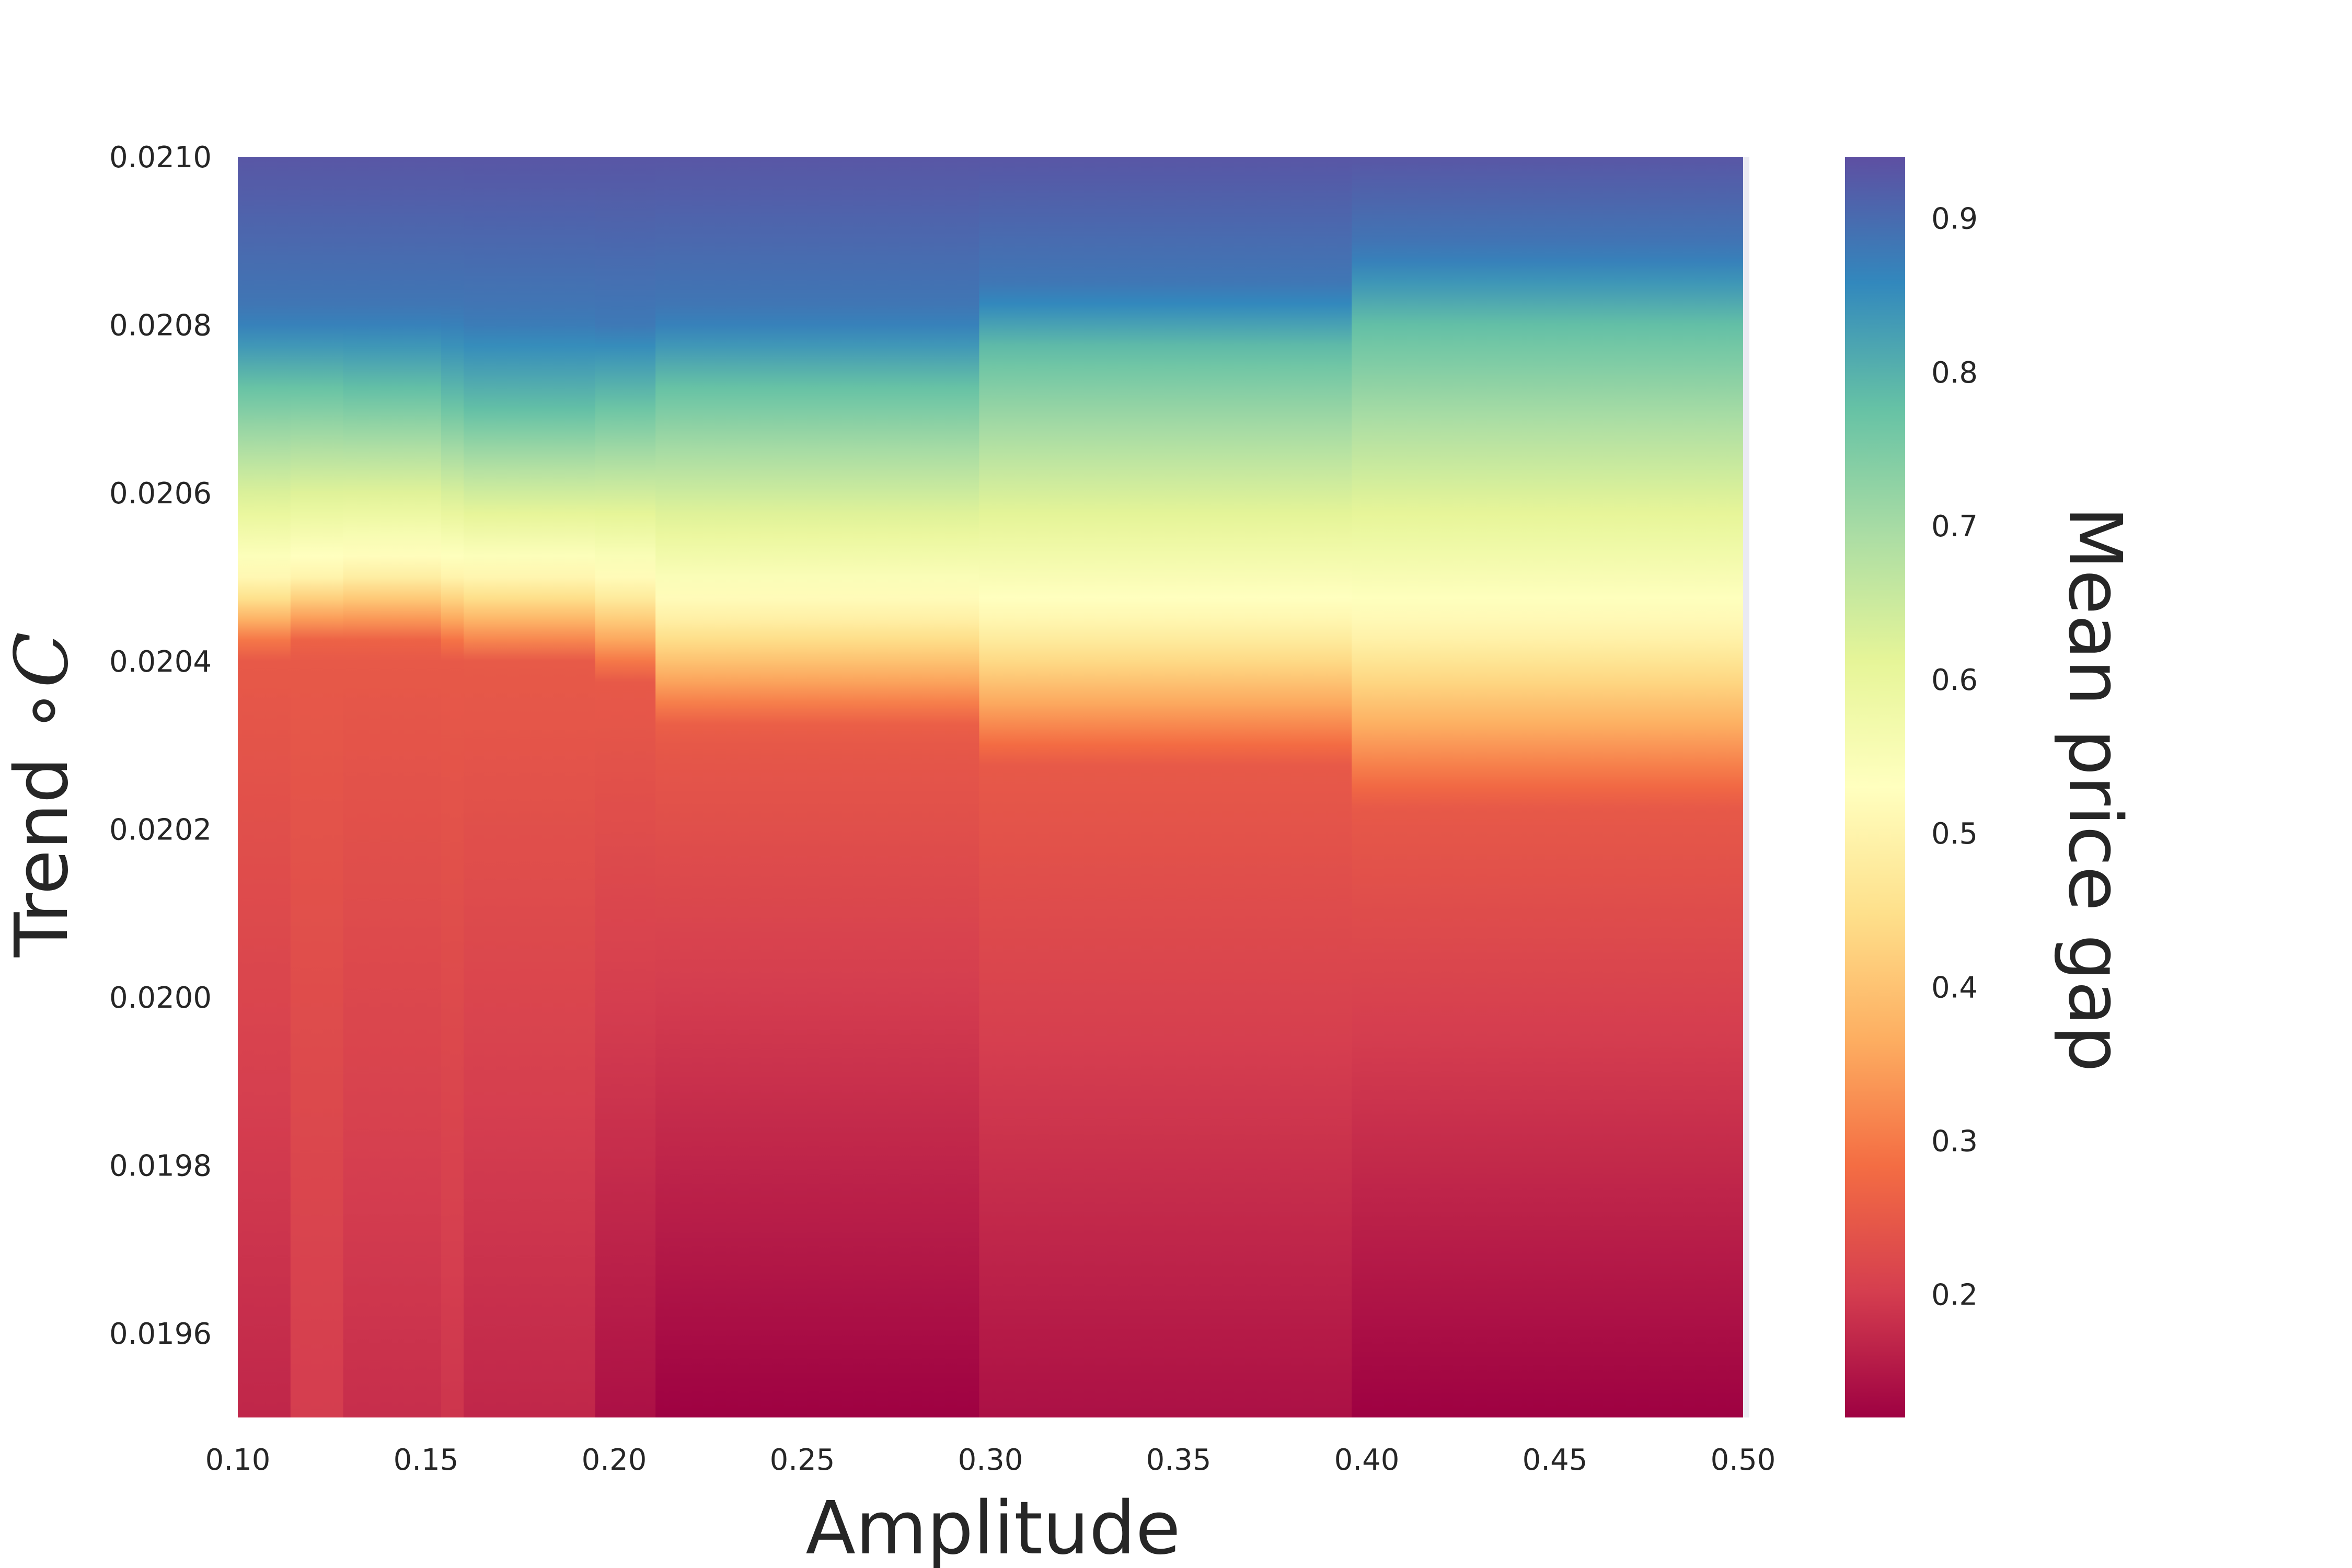 The image size is (2352, 1568). Describe the element at coordinates (160, 326) in the screenshot. I see `y-tick-label: 0.0208` at that location.